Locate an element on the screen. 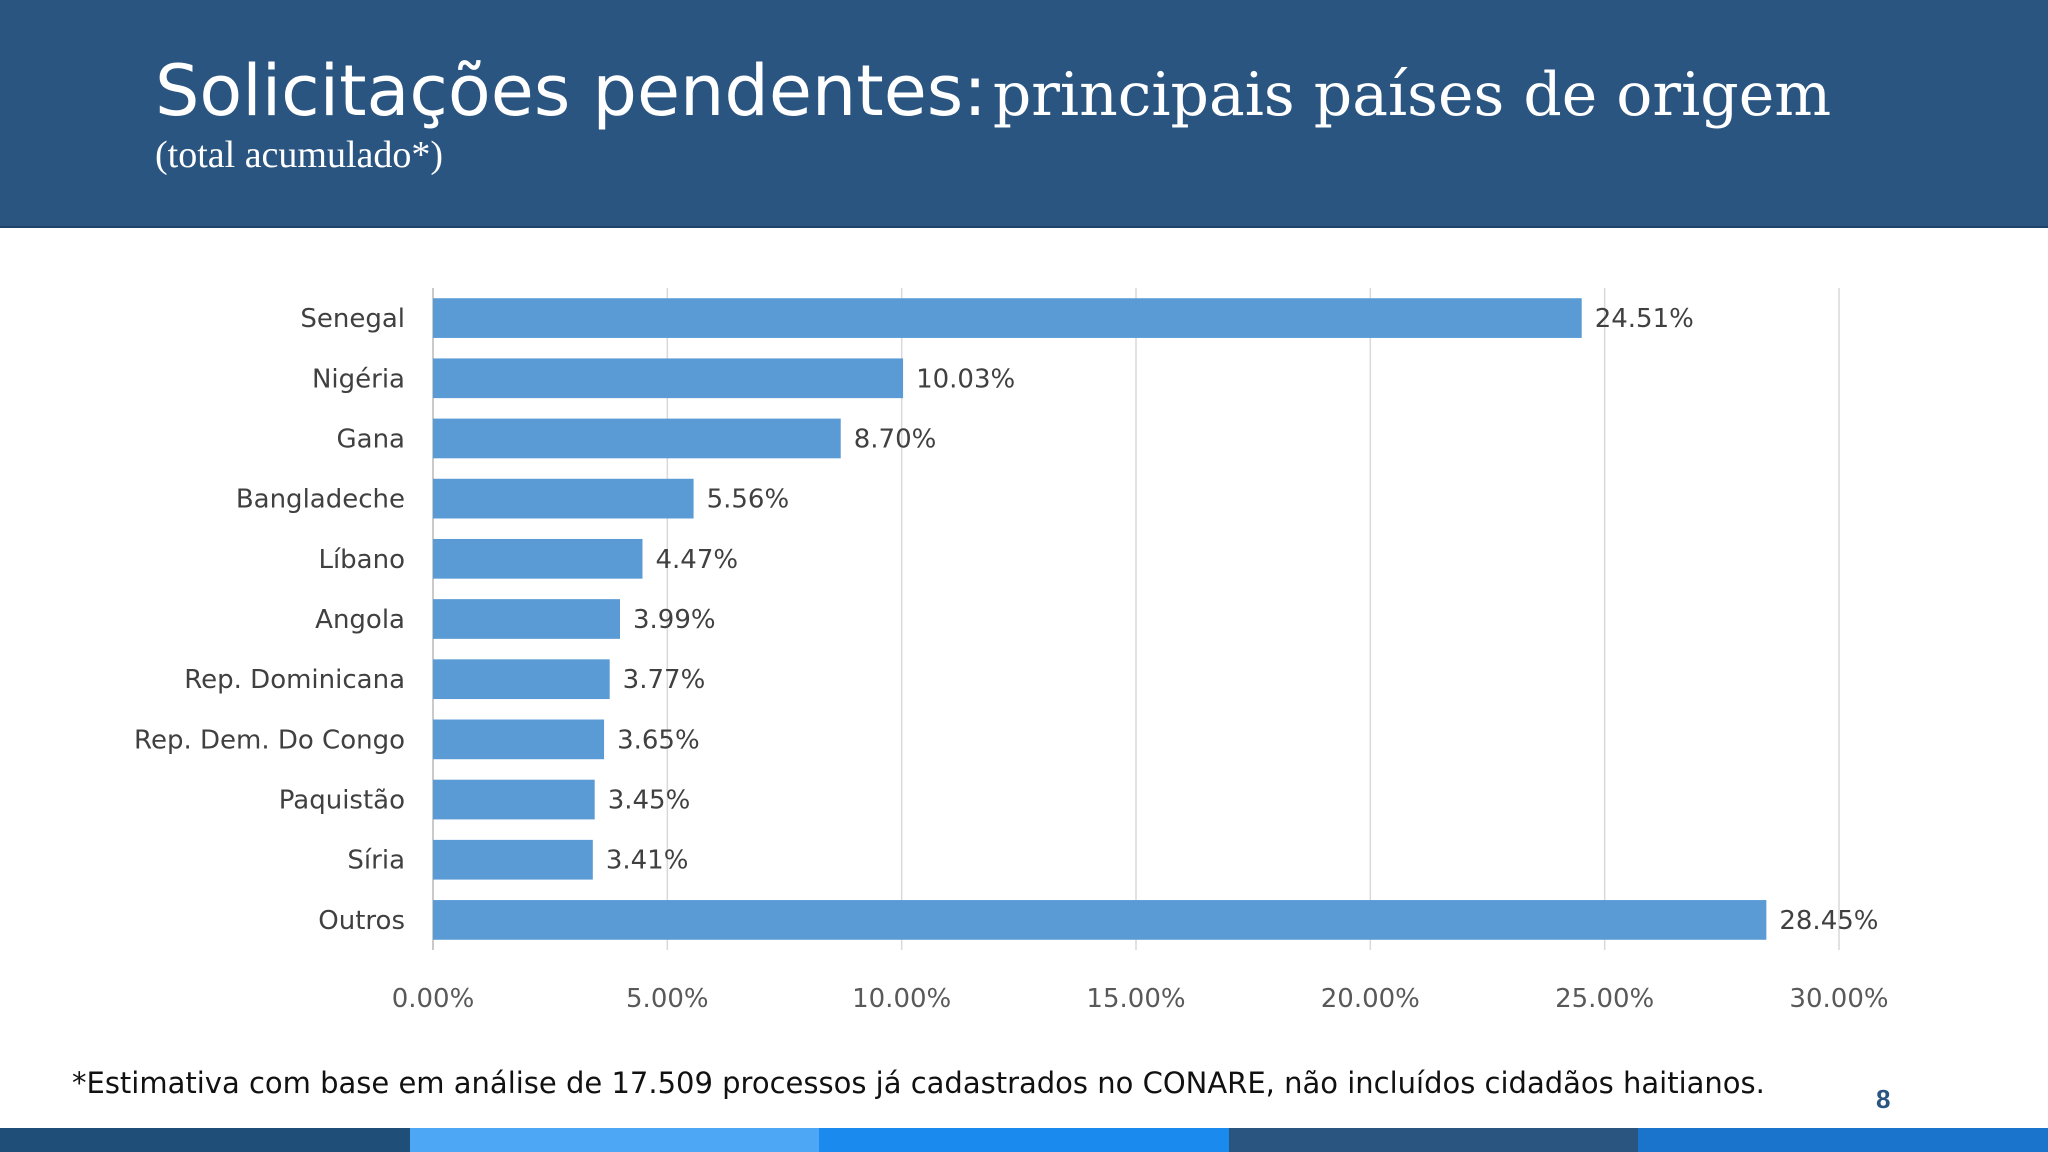  slide-subtitle: (total acumulado*) is located at coordinates (299, 155).